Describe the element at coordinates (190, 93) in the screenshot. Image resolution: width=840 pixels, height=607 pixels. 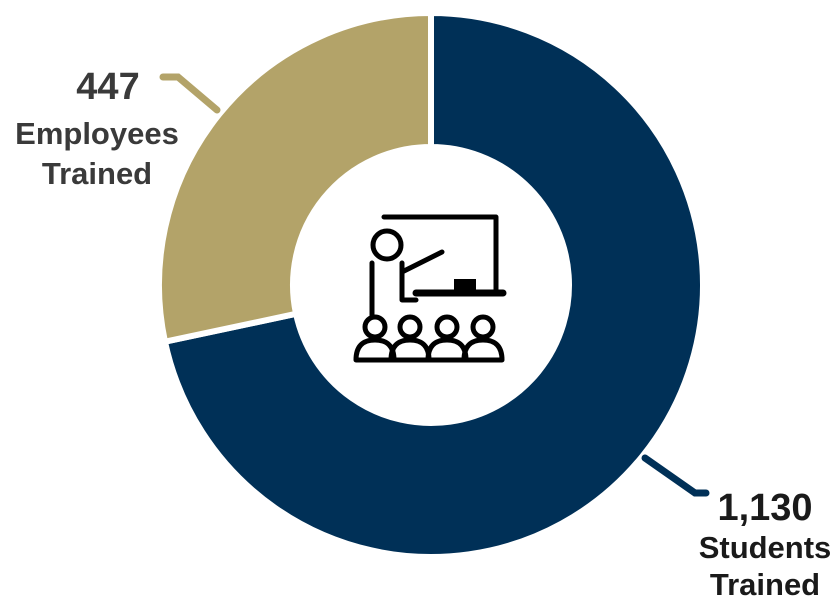
I see `employees-leader-line` at that location.